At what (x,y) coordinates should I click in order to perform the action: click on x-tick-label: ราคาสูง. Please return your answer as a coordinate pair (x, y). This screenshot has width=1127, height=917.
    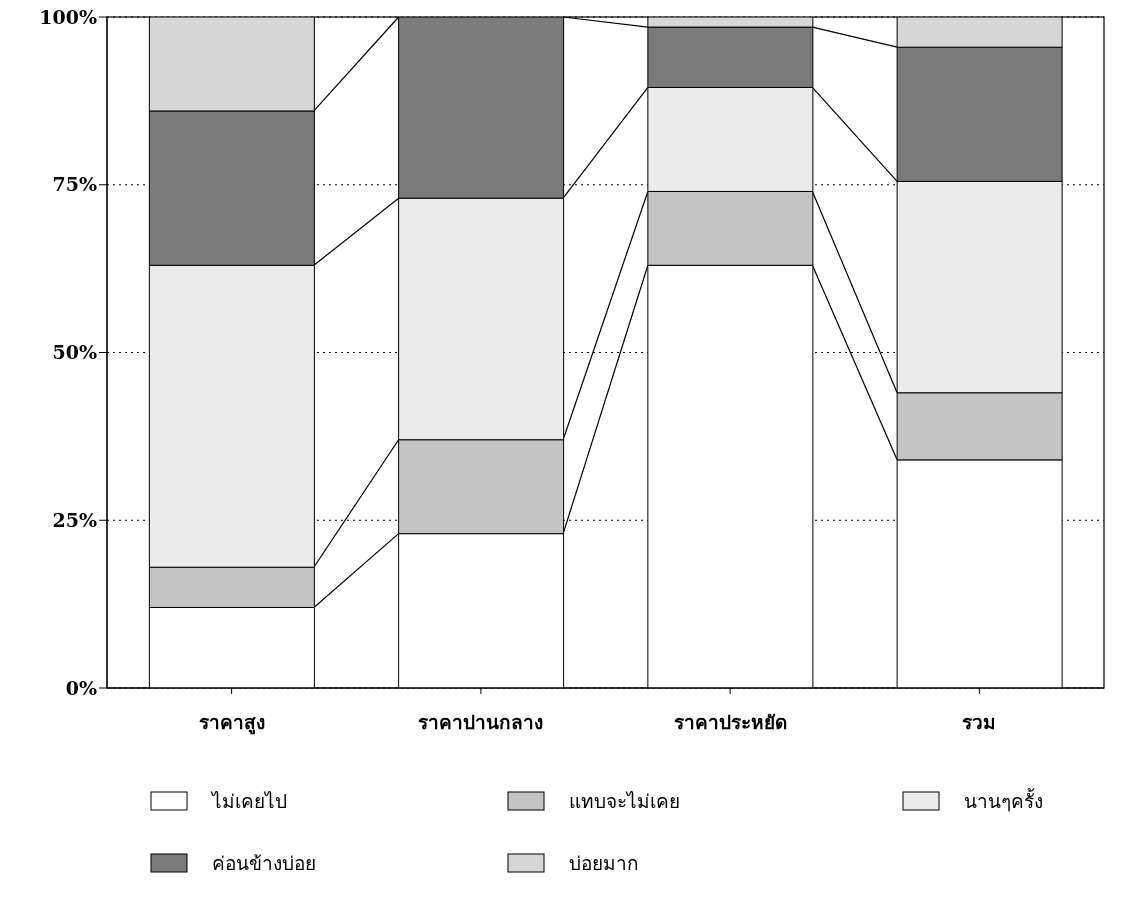
    Looking at the image, I should click on (231, 723).